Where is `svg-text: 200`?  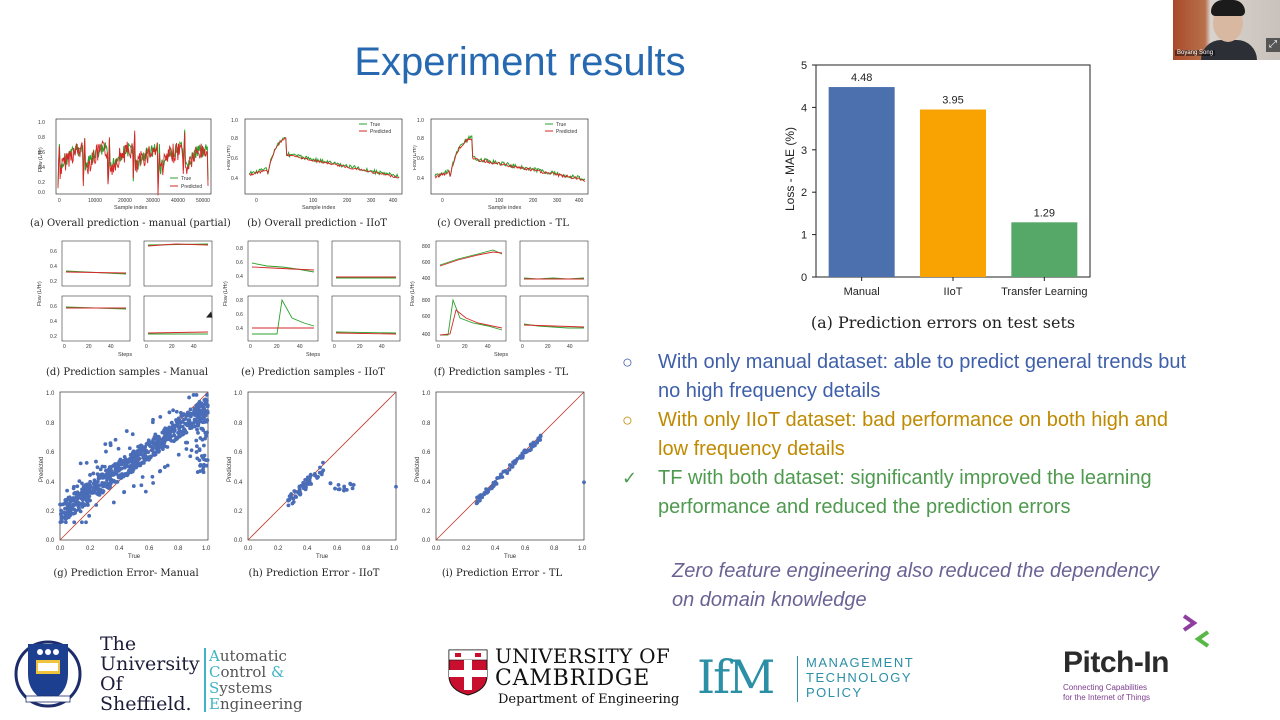 svg-text: 200 is located at coordinates (533, 201).